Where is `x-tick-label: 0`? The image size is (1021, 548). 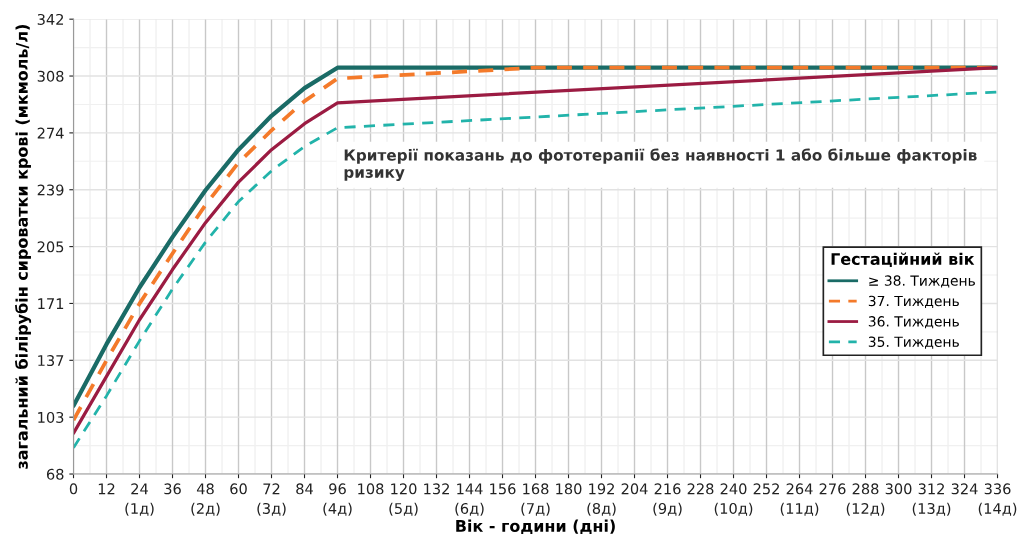
x-tick-label: 0 is located at coordinates (73, 489).